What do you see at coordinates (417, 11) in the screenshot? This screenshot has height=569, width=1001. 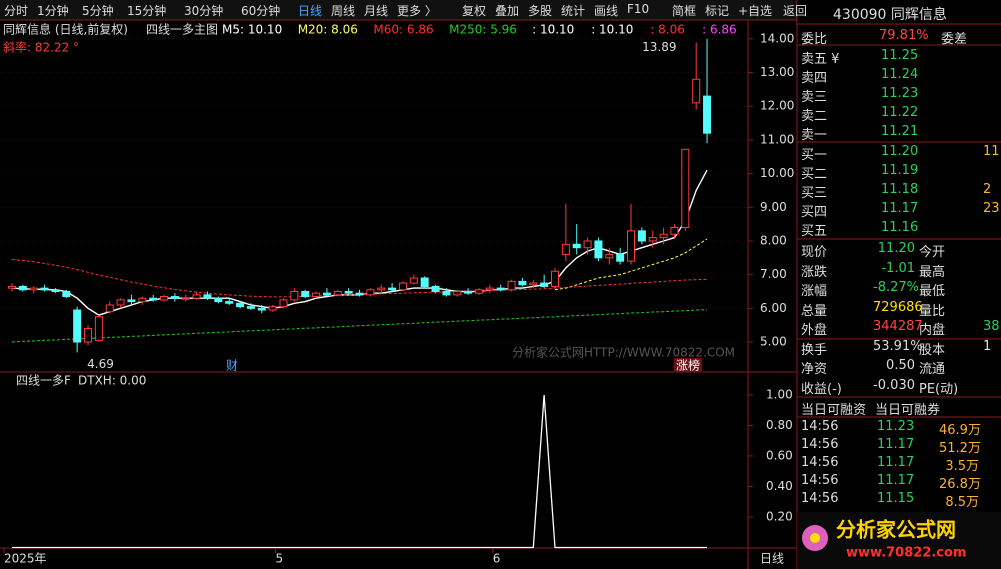 I see `toolbar-button: 更多 〉` at bounding box center [417, 11].